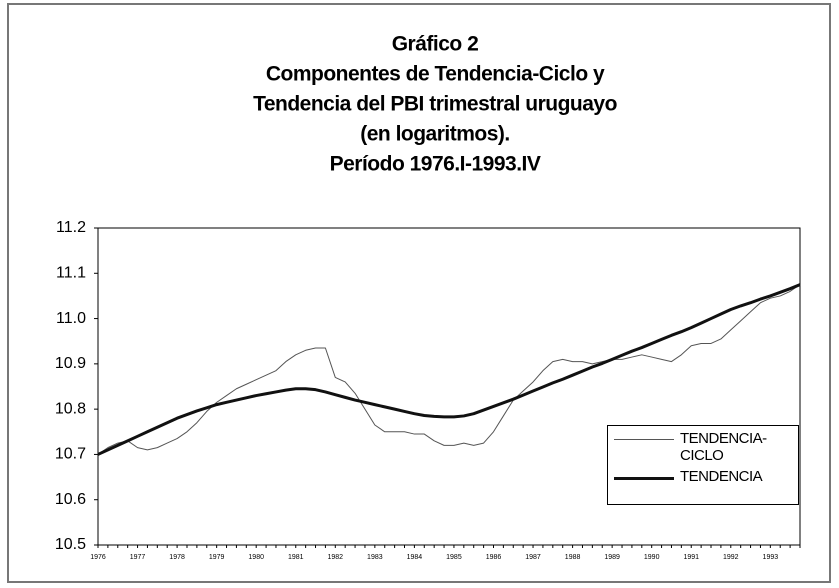  Describe the element at coordinates (415, 557) in the screenshot. I see `x-tick-label: 1984` at that location.